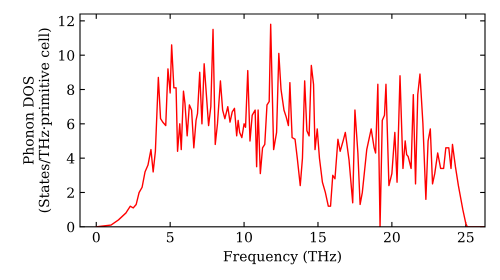 The image size is (500, 280). What do you see at coordinates (96, 237) in the screenshot?
I see `x-tick-label: 0` at bounding box center [96, 237].